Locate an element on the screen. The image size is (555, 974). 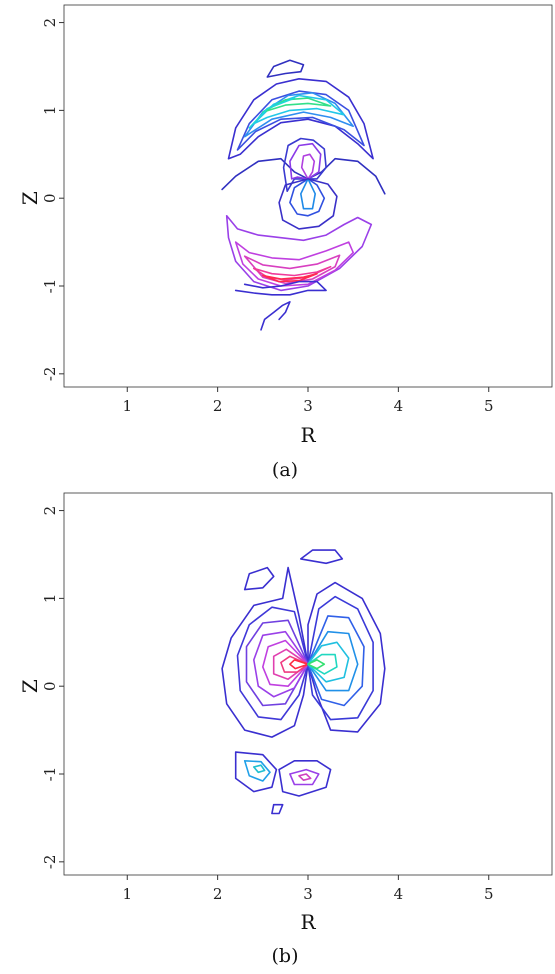
panel-caption: (b) is located at coordinates (285, 956).